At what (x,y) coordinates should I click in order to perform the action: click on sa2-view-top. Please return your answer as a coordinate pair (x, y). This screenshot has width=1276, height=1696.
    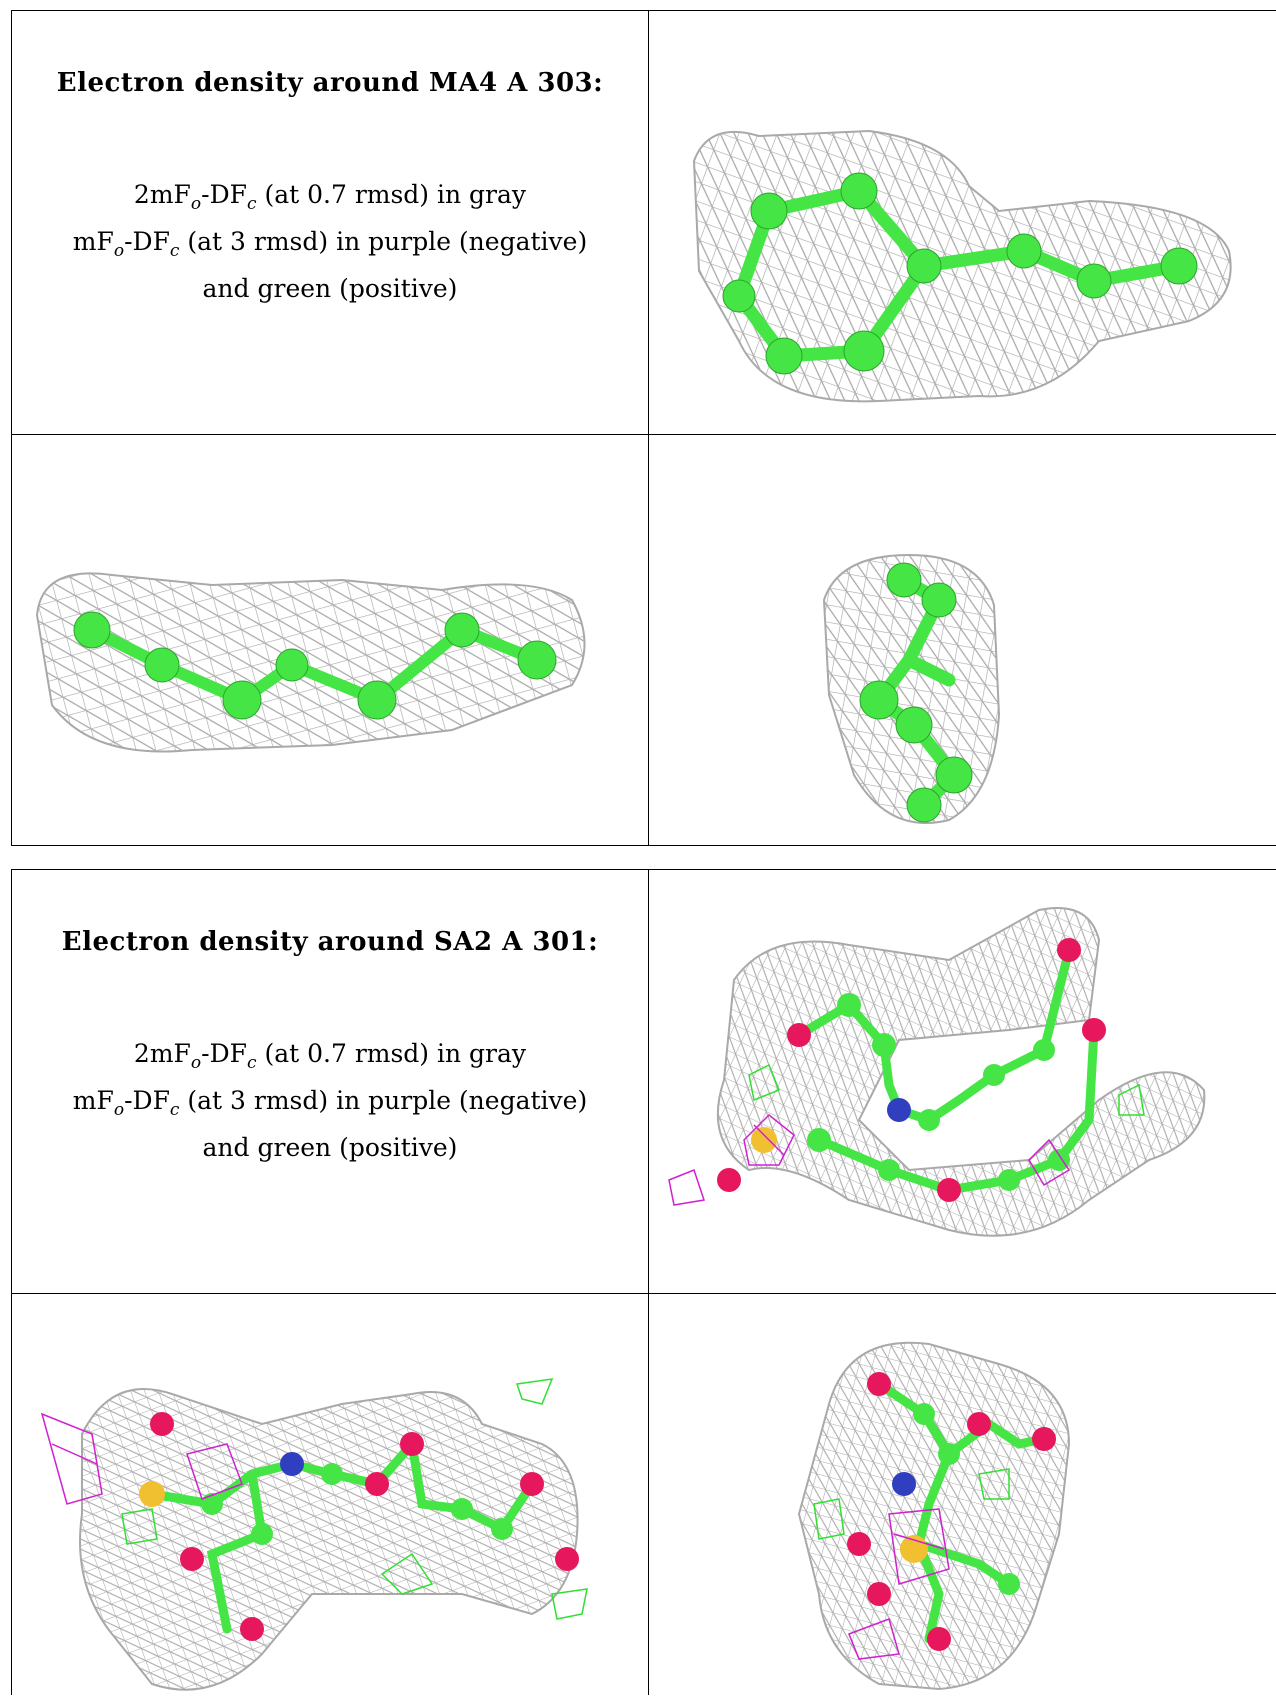
    Looking at the image, I should click on (962, 1081).